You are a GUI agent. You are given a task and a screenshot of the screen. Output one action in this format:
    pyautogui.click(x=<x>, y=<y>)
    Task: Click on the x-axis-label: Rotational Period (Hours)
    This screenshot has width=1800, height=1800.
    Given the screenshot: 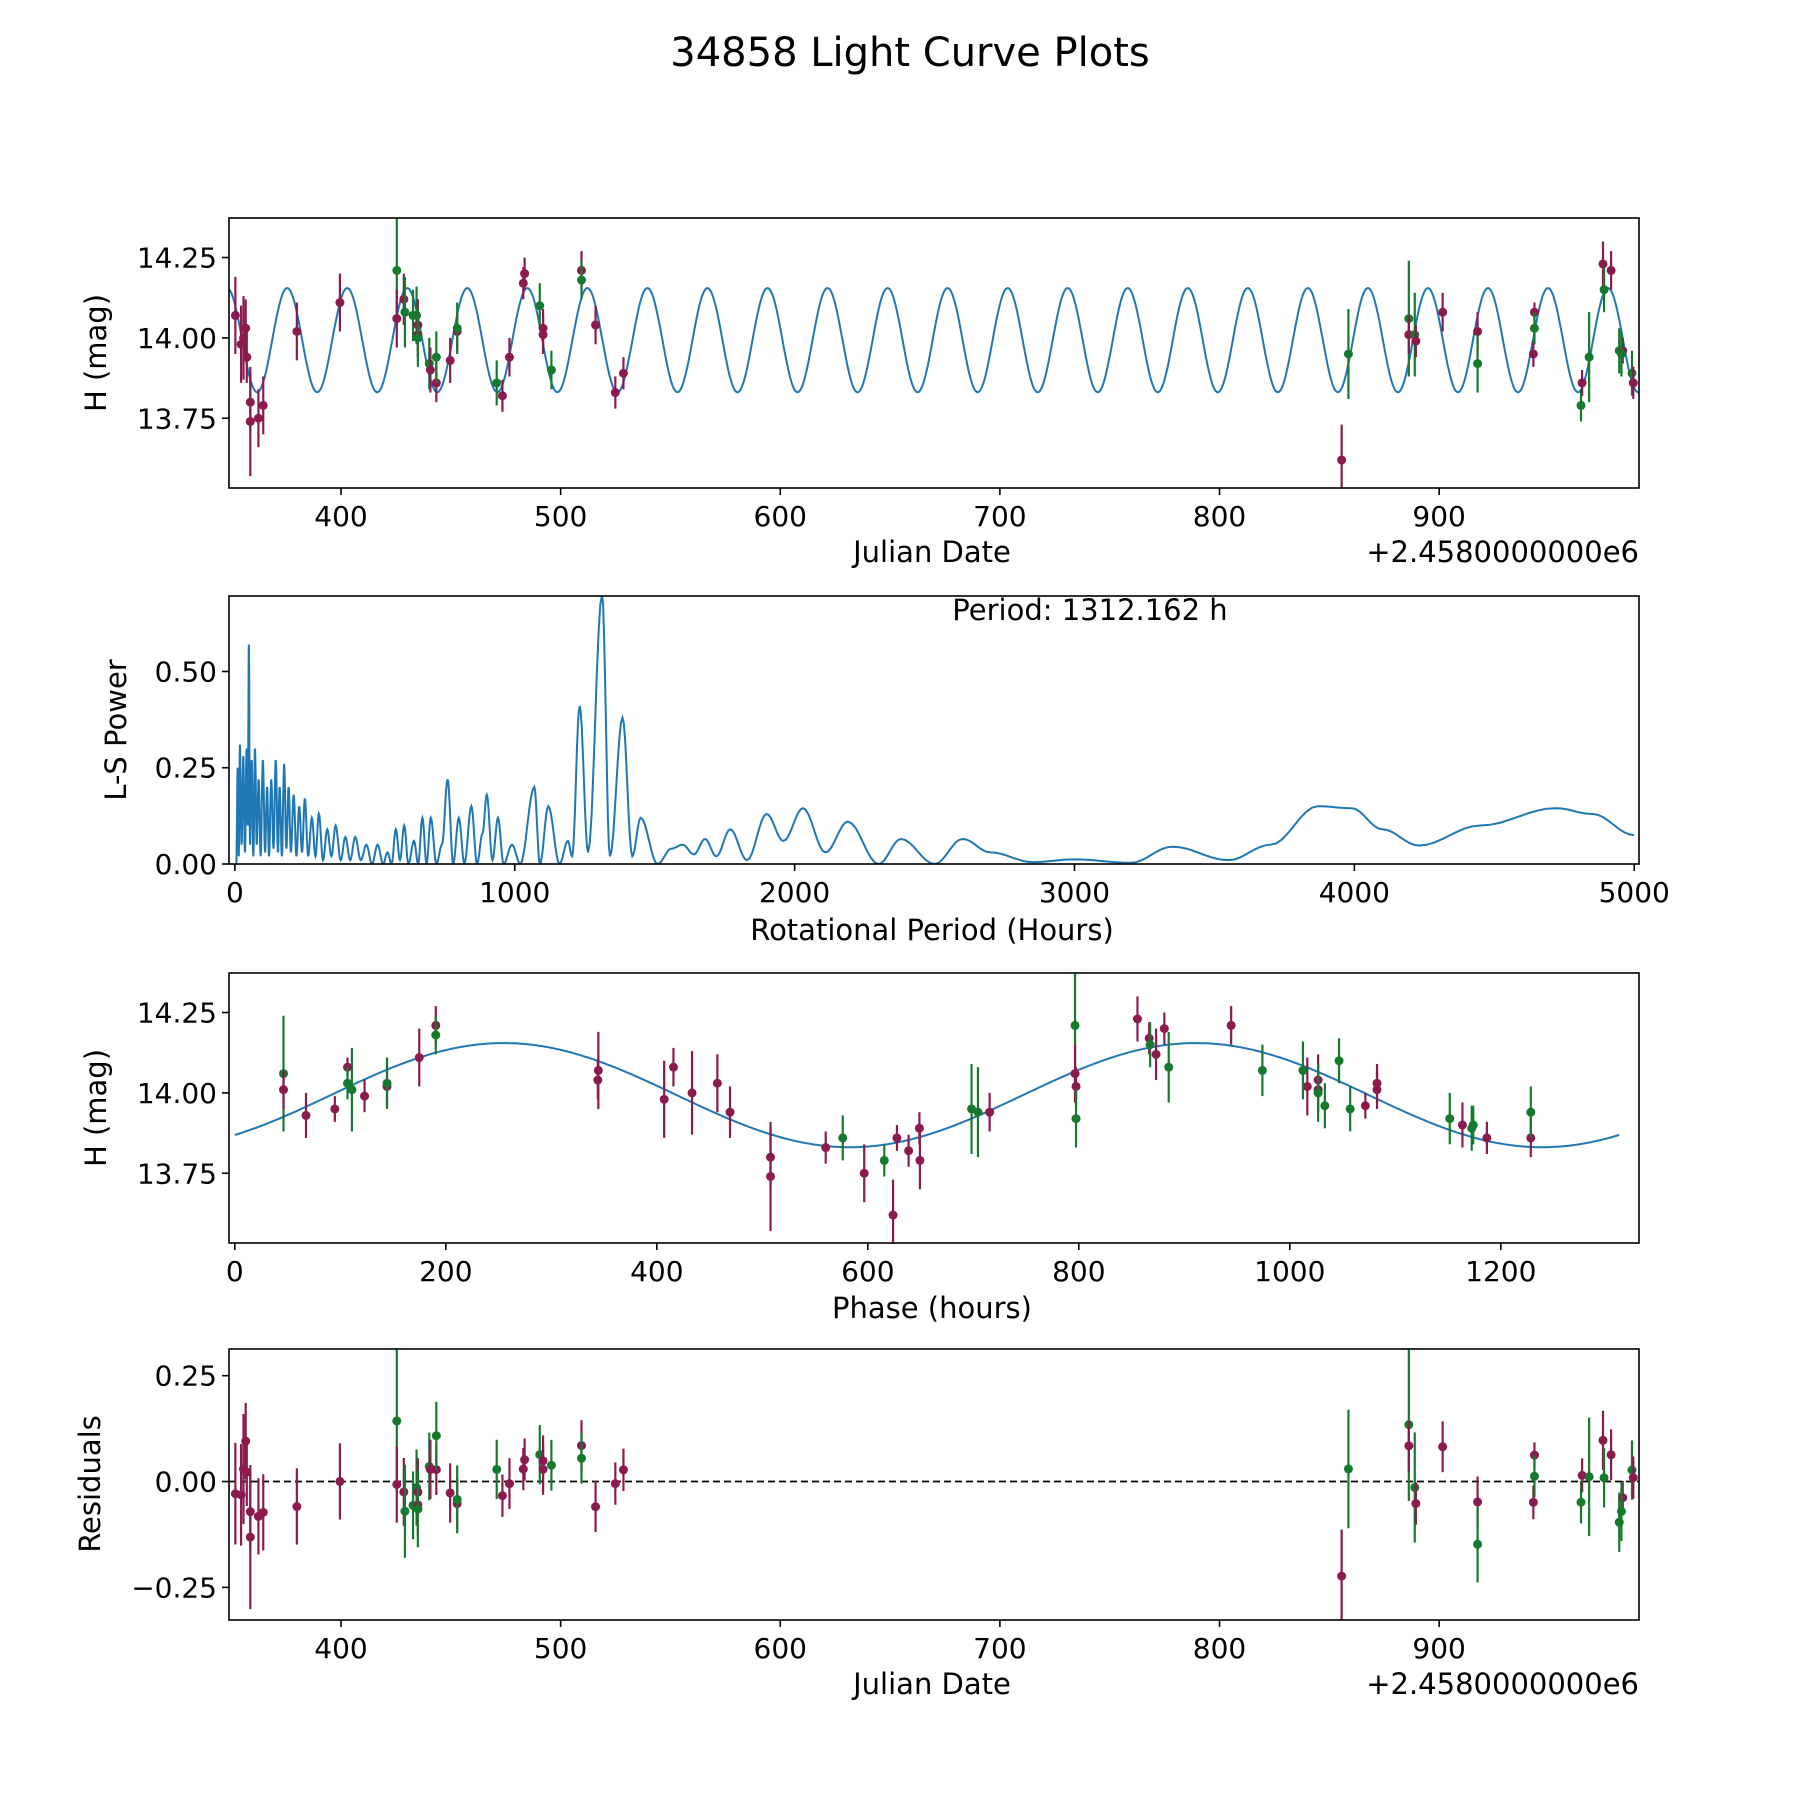 What is the action you would take?
    pyautogui.click(x=932, y=930)
    